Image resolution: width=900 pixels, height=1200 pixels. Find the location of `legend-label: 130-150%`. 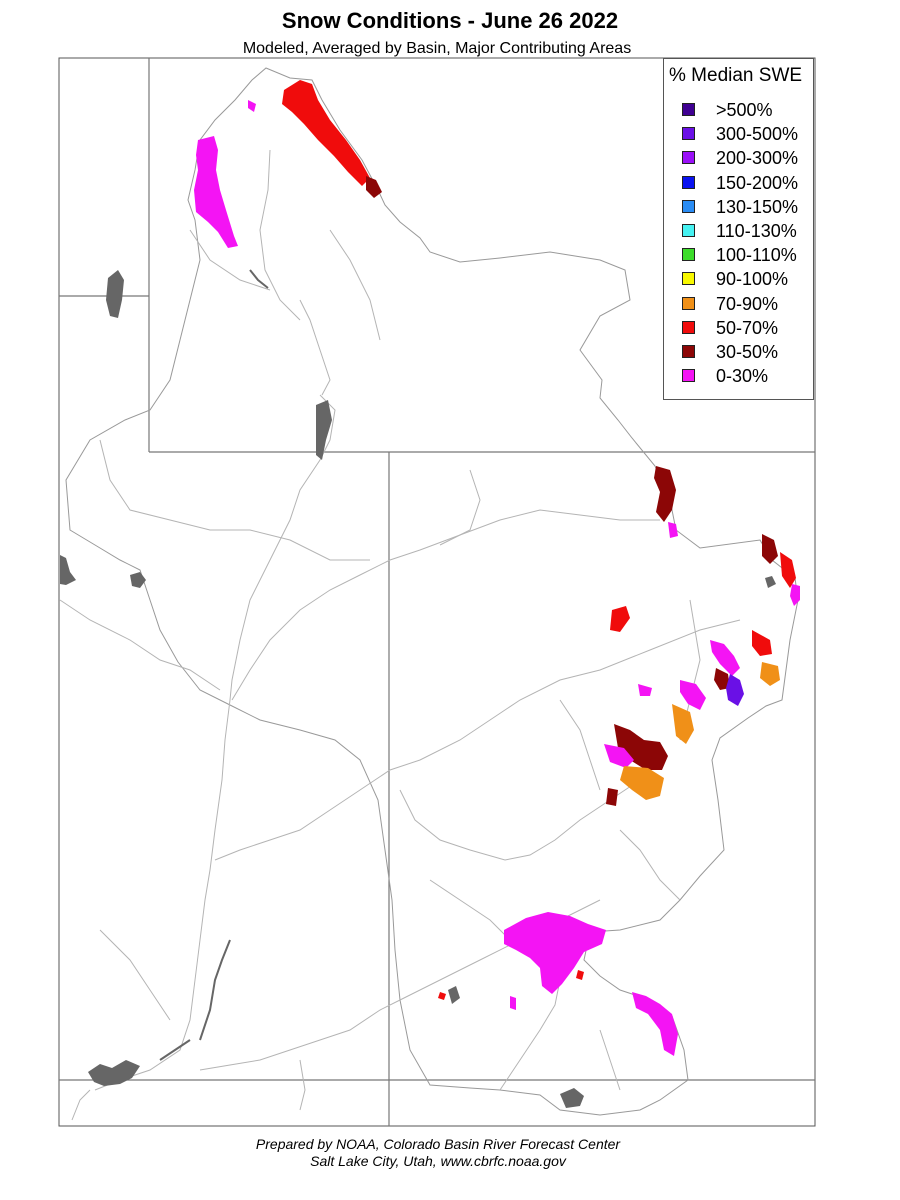

legend-label: 130-150% is located at coordinates (757, 206).